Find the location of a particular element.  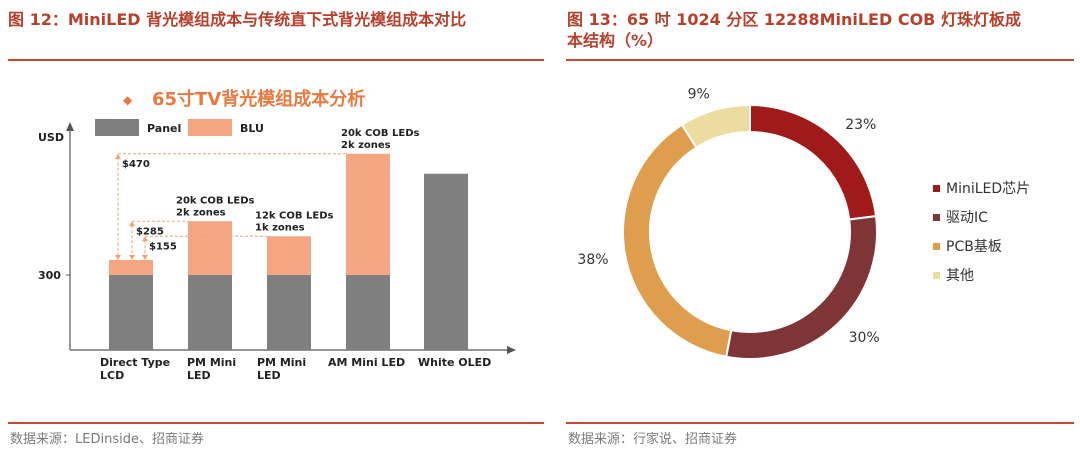

legend-label-panel: Panel is located at coordinates (164, 128).